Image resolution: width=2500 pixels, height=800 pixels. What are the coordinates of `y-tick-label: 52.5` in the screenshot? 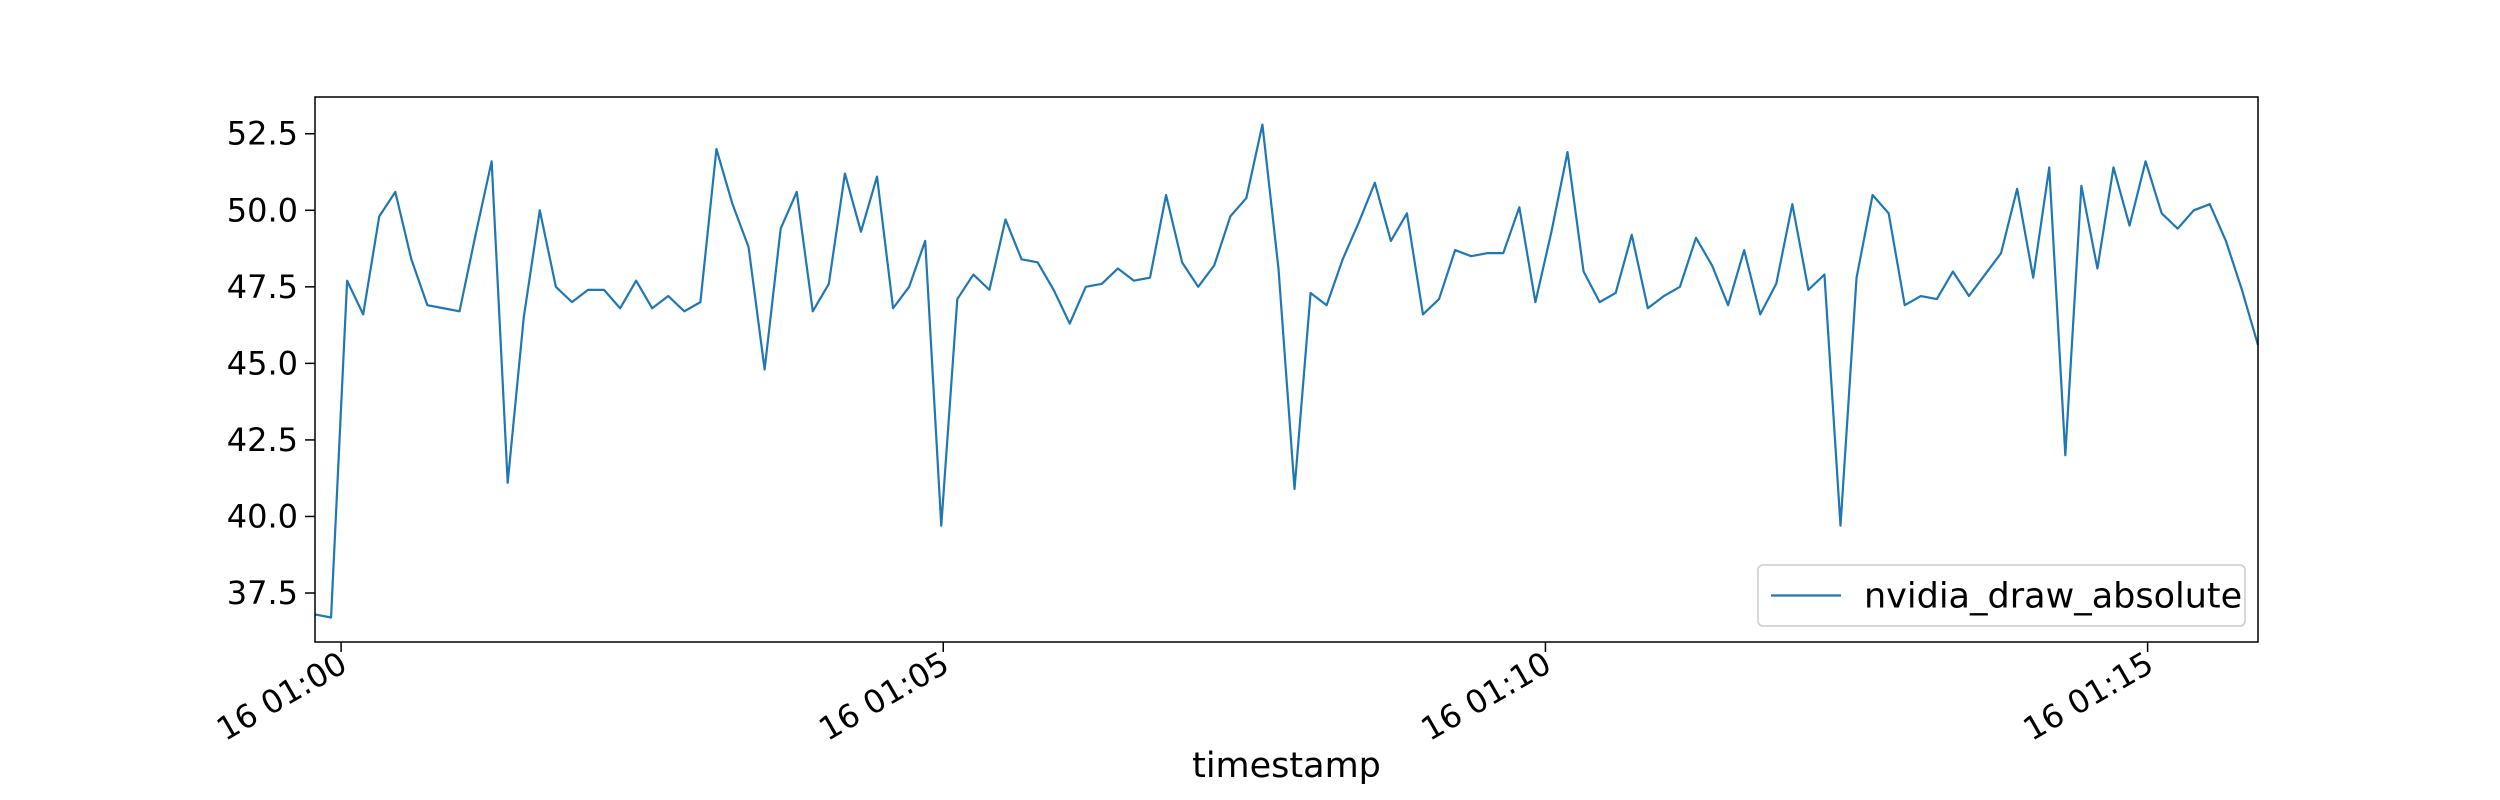 It's located at (262, 134).